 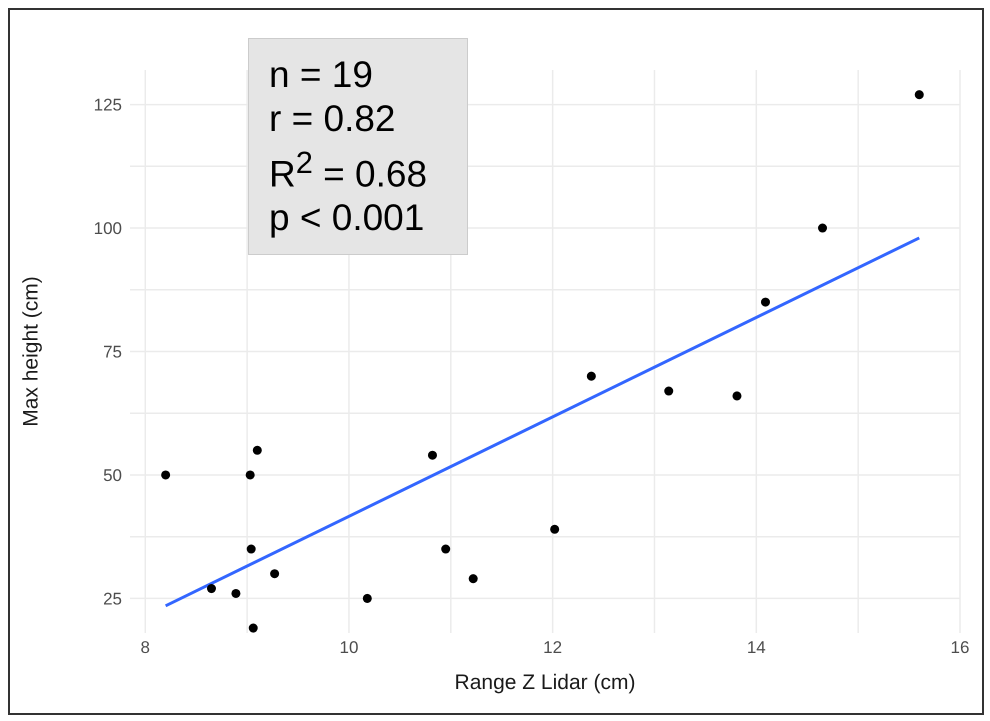 I want to click on x-tick-label: 8, so click(x=145, y=648).